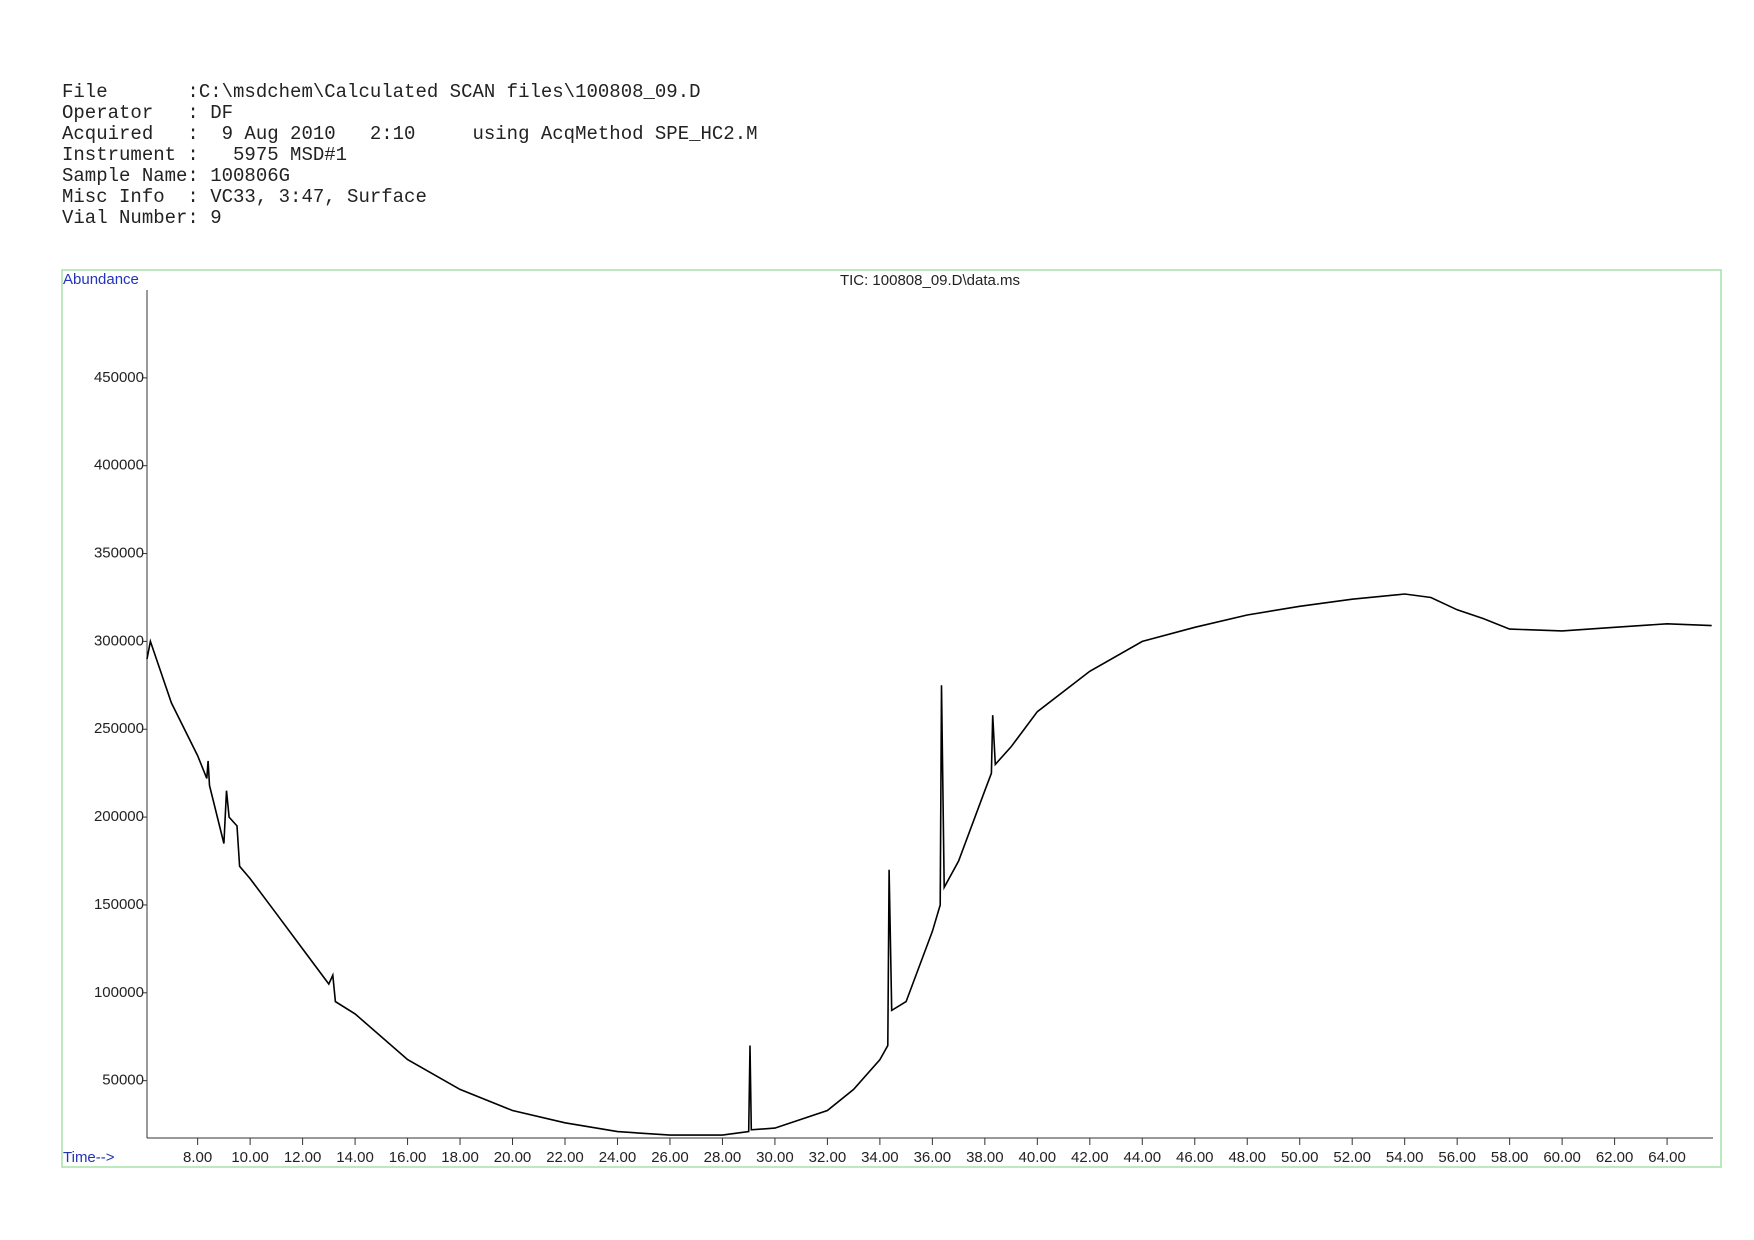 Image resolution: width=1754 pixels, height=1240 pixels. What do you see at coordinates (618, 1157) in the screenshot?
I see `x-tick-label: 24.00` at bounding box center [618, 1157].